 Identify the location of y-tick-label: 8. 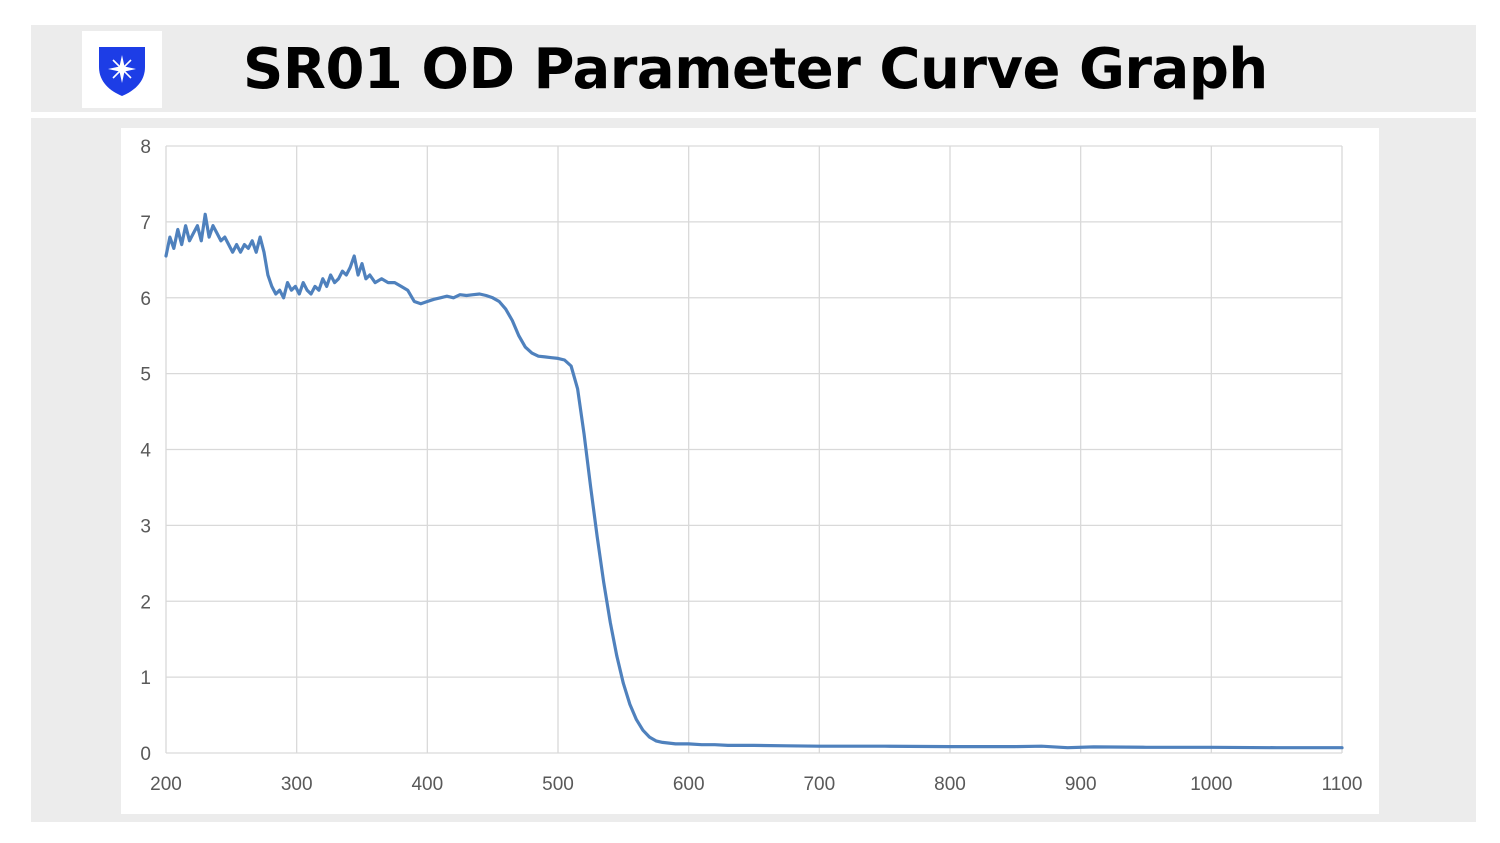
(145, 147).